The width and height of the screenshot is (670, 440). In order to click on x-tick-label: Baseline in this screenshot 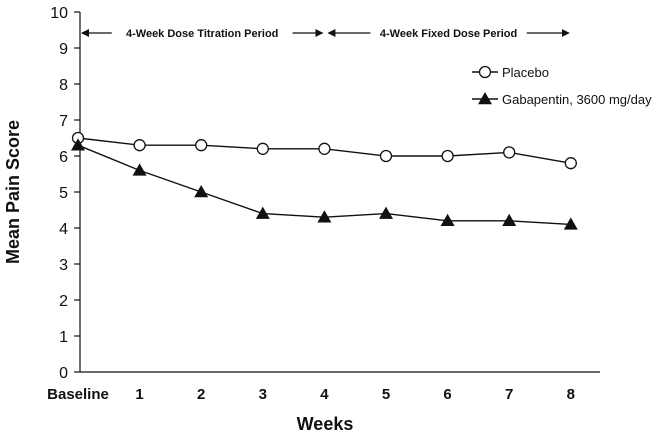, I will do `click(78, 394)`.